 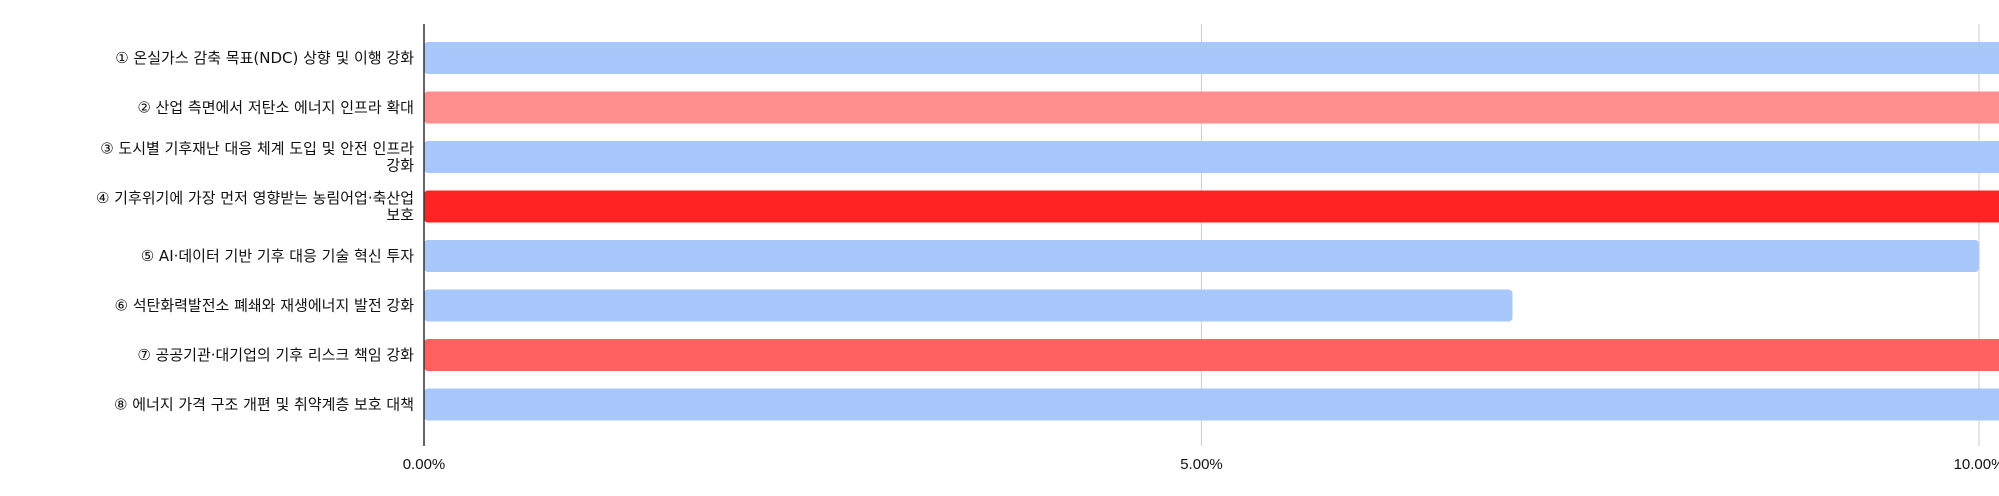 I want to click on x-tick-label: 0.00%, so click(x=424, y=464).